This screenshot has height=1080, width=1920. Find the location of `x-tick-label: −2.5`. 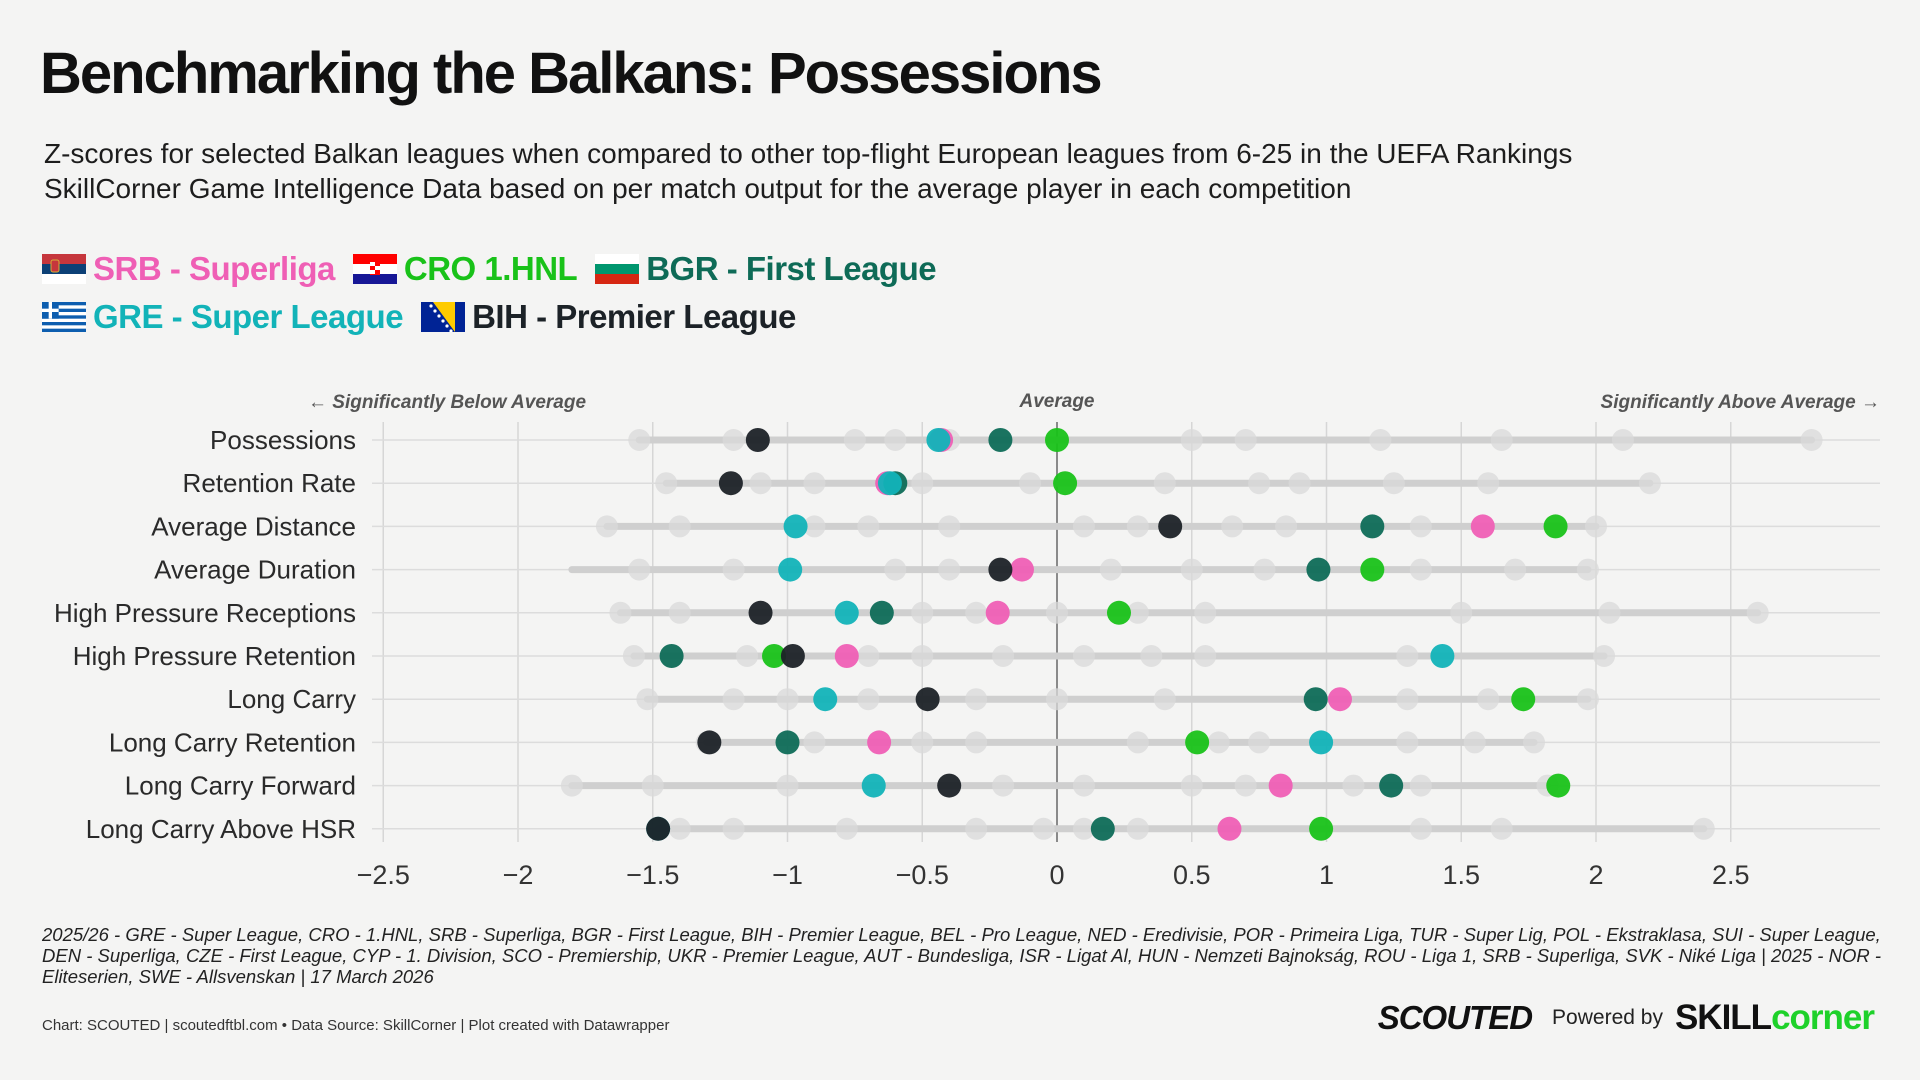

x-tick-label: −2.5 is located at coordinates (383, 875).